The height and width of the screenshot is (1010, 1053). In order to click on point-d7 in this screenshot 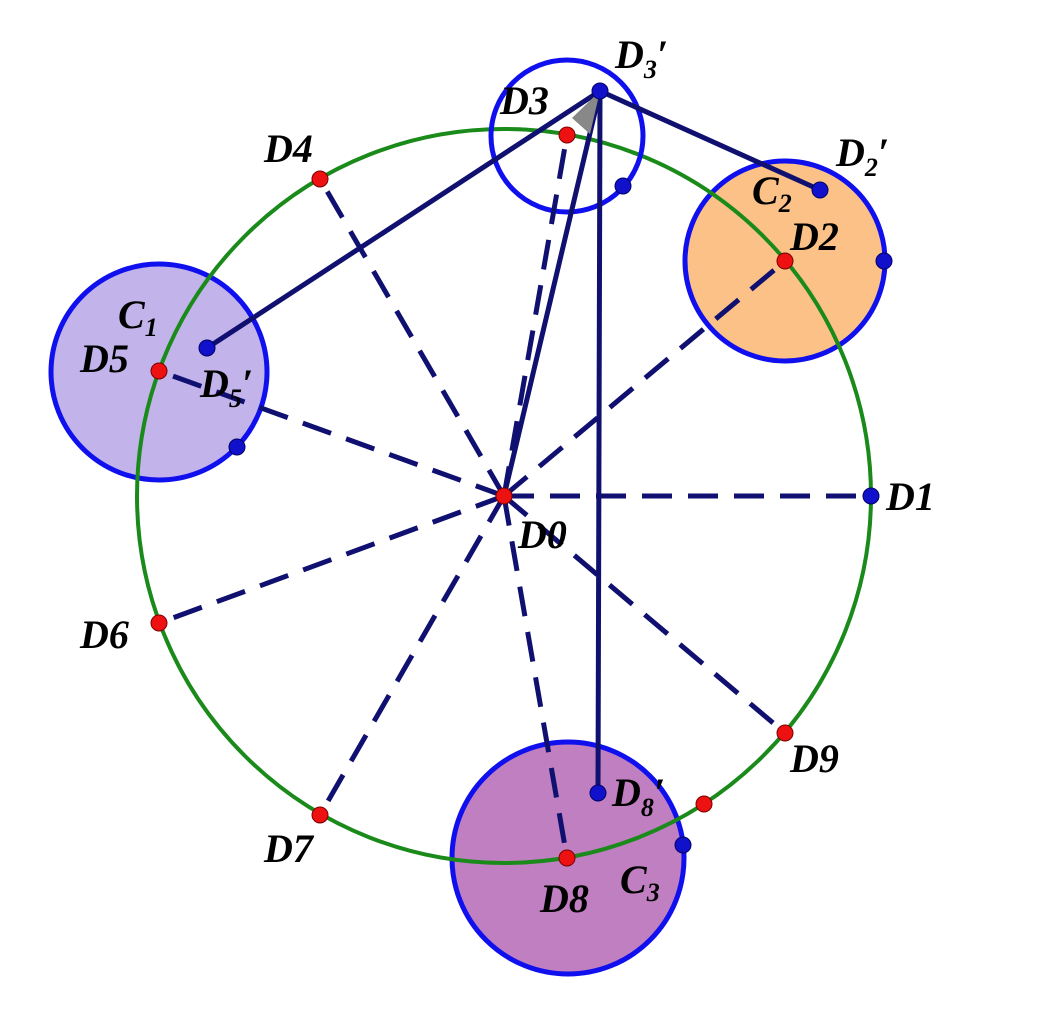, I will do `click(320, 815)`.